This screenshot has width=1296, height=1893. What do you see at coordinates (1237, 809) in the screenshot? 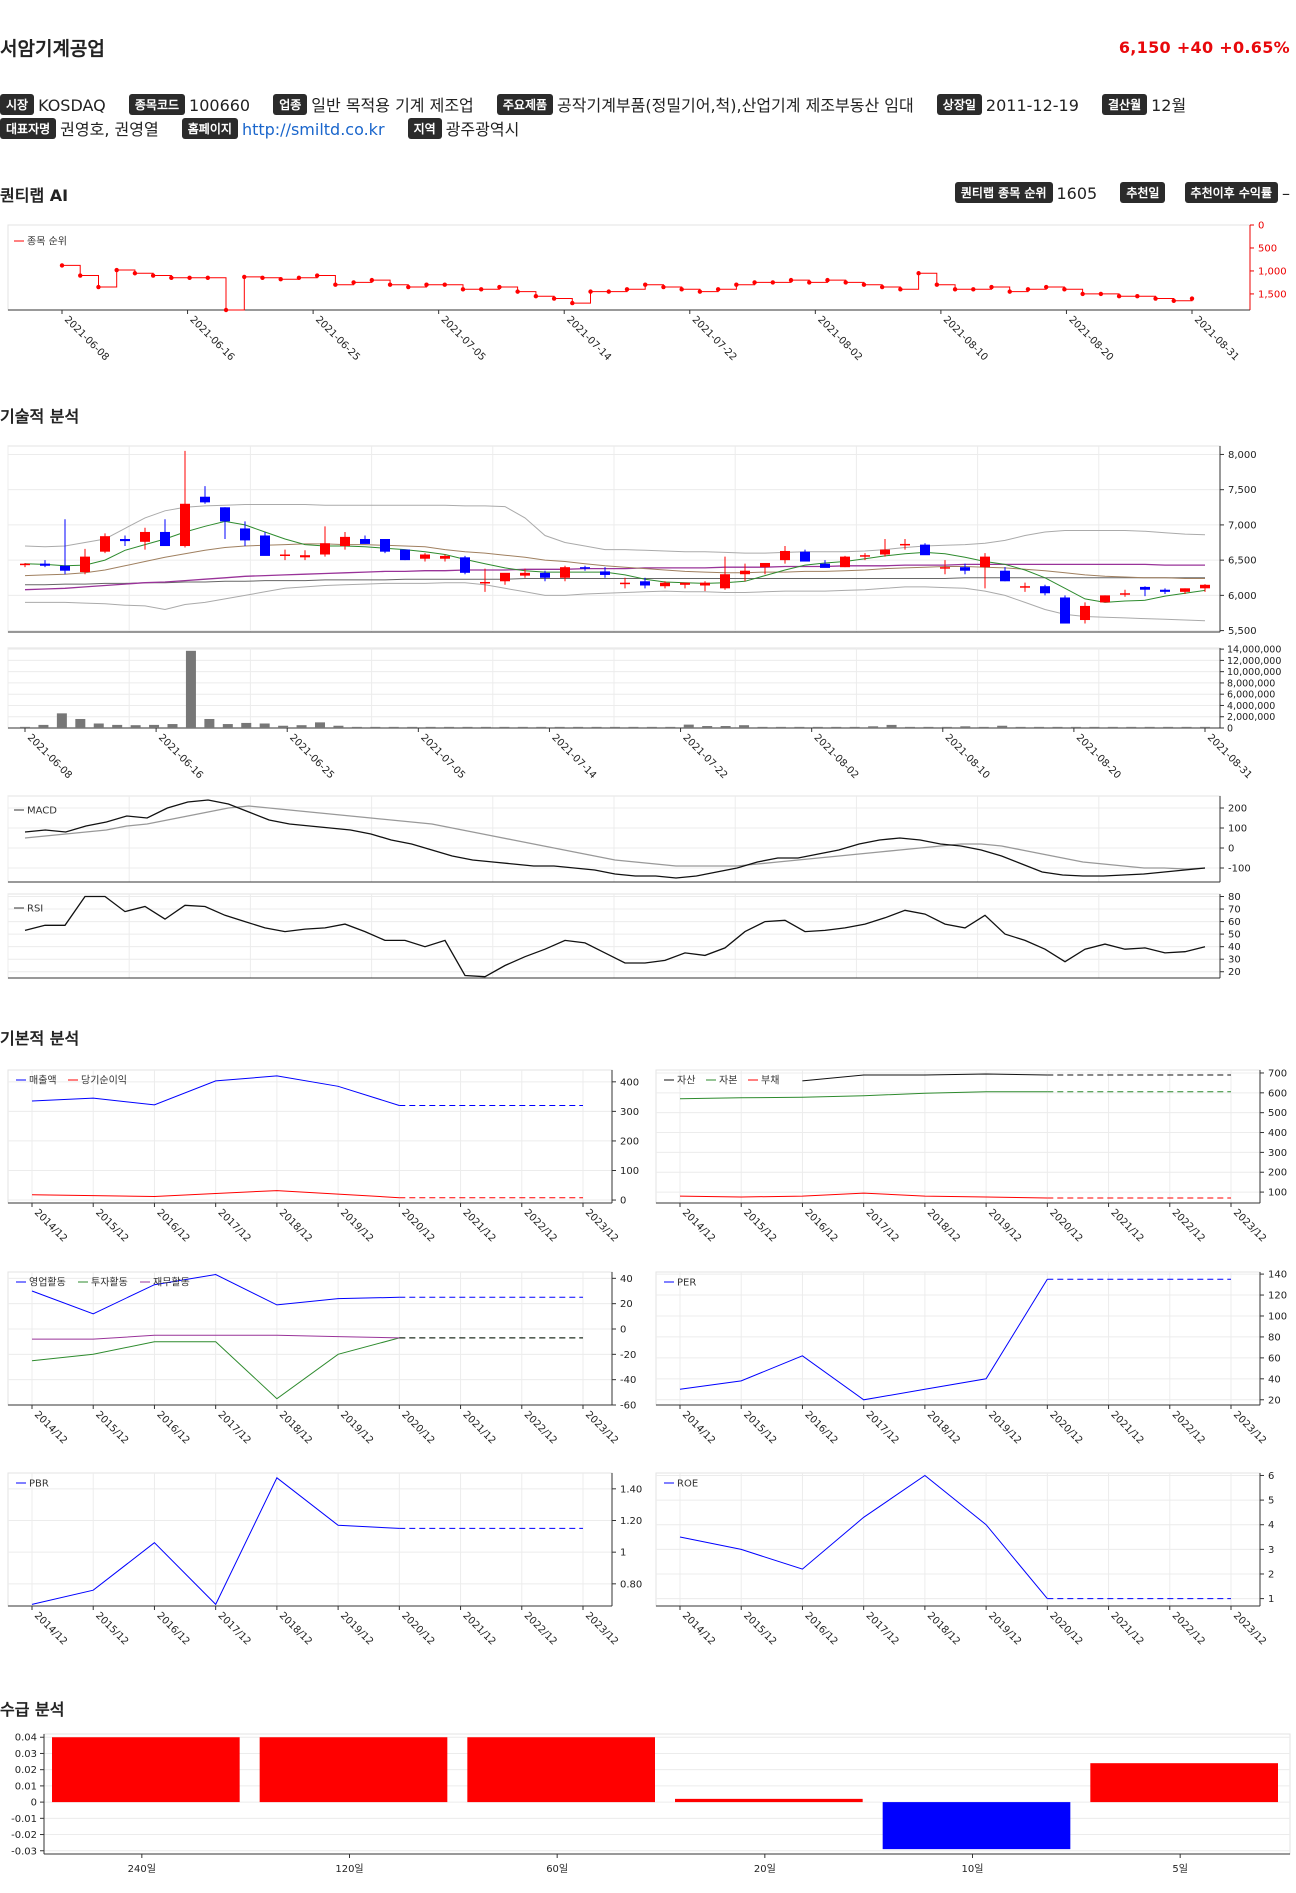
I see `y-tick-label: 200` at bounding box center [1237, 809].